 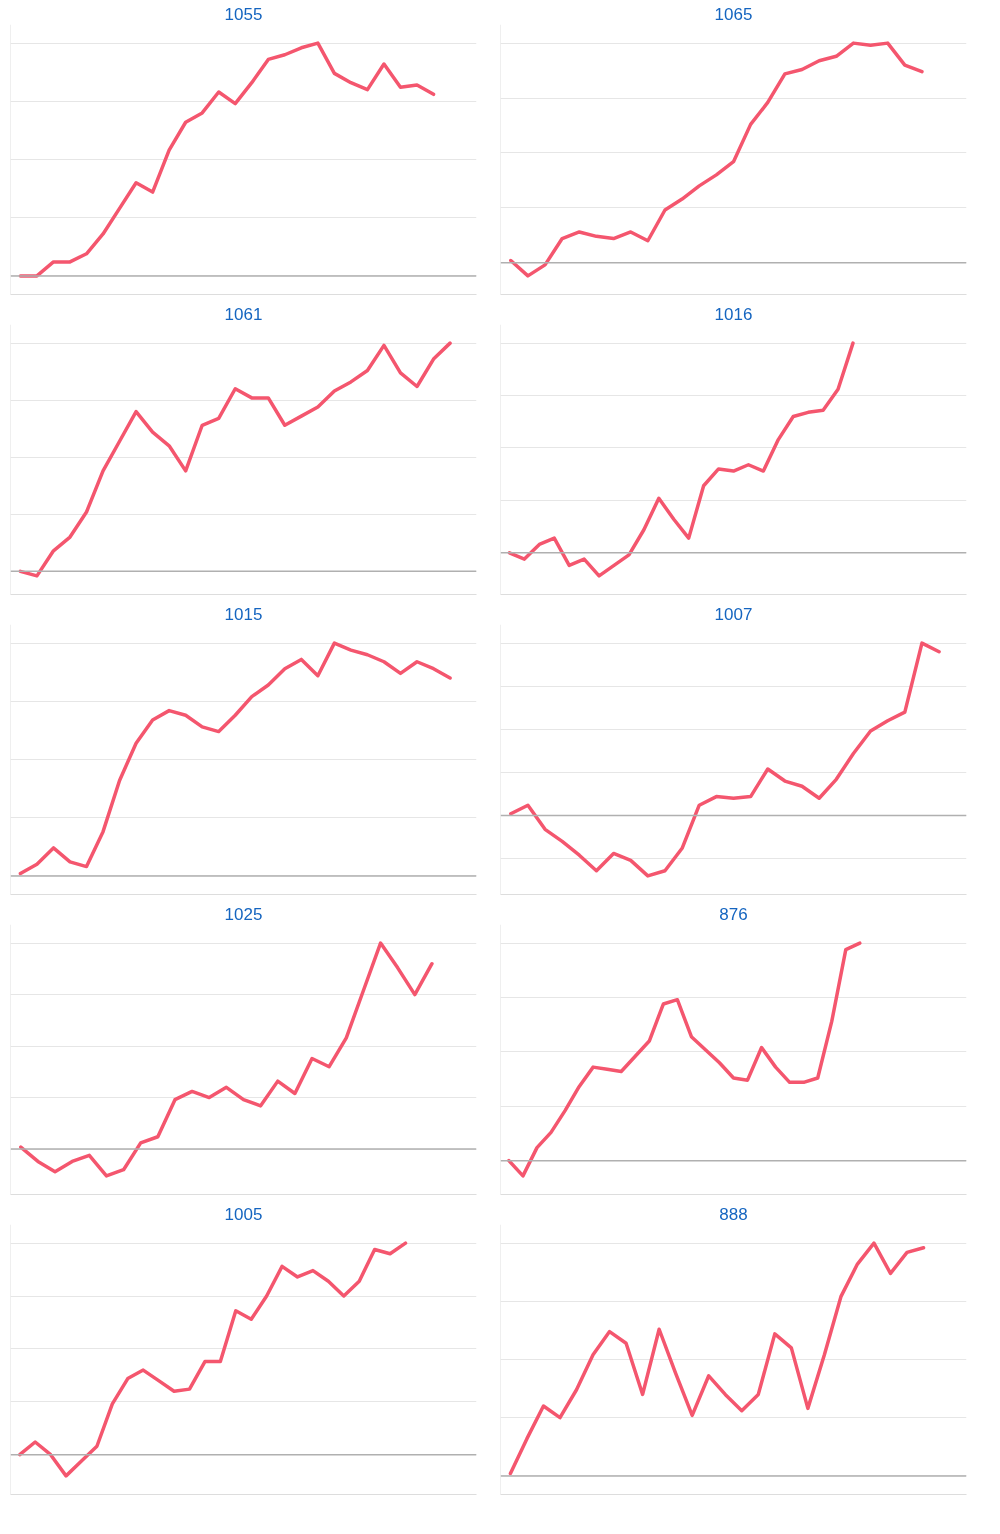 What do you see at coordinates (733, 914) in the screenshot?
I see `chart-title: 876` at bounding box center [733, 914].